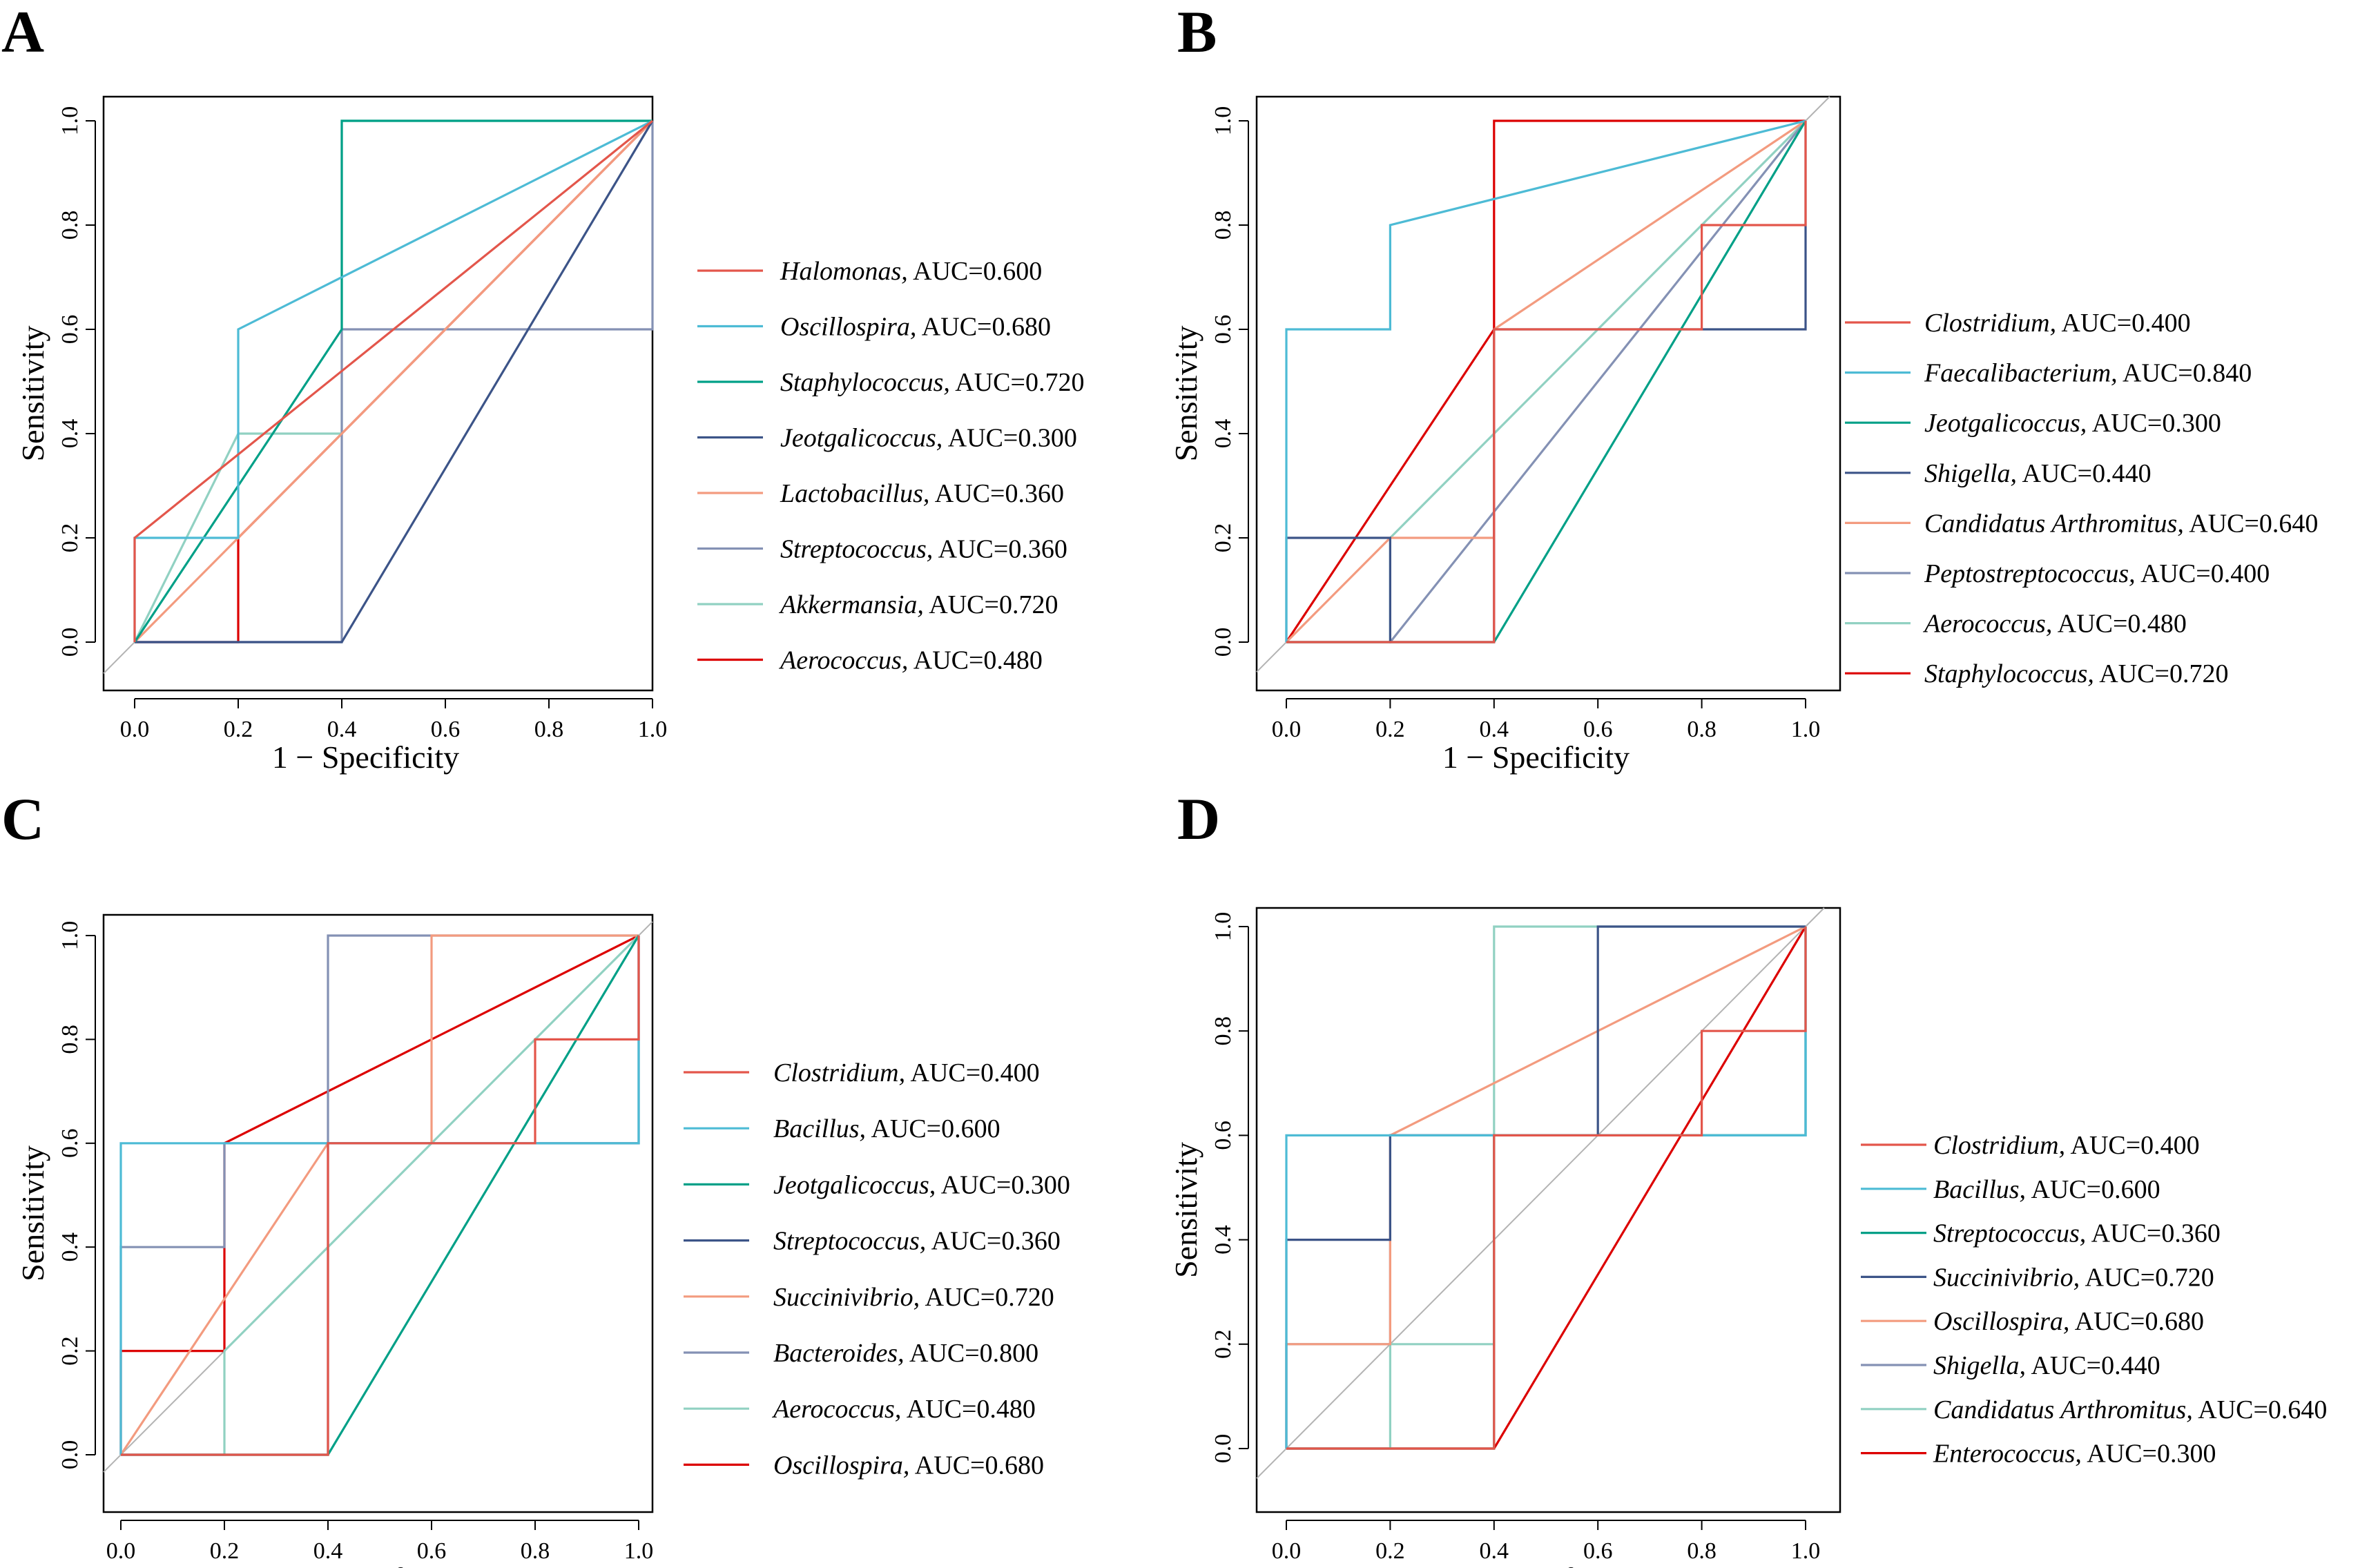  What do you see at coordinates (1806, 1551) in the screenshot?
I see `panel-d-x-tick-label: 1.0` at bounding box center [1806, 1551].